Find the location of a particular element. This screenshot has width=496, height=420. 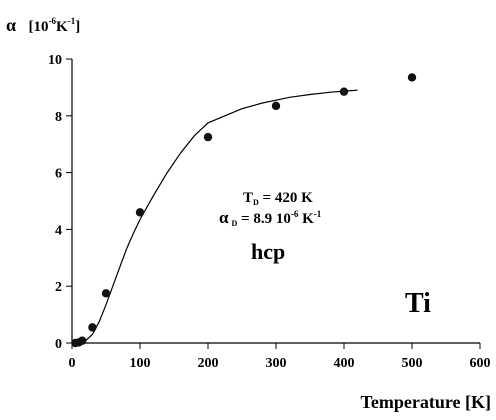

y-tick-label: 8 is located at coordinates (58, 117).